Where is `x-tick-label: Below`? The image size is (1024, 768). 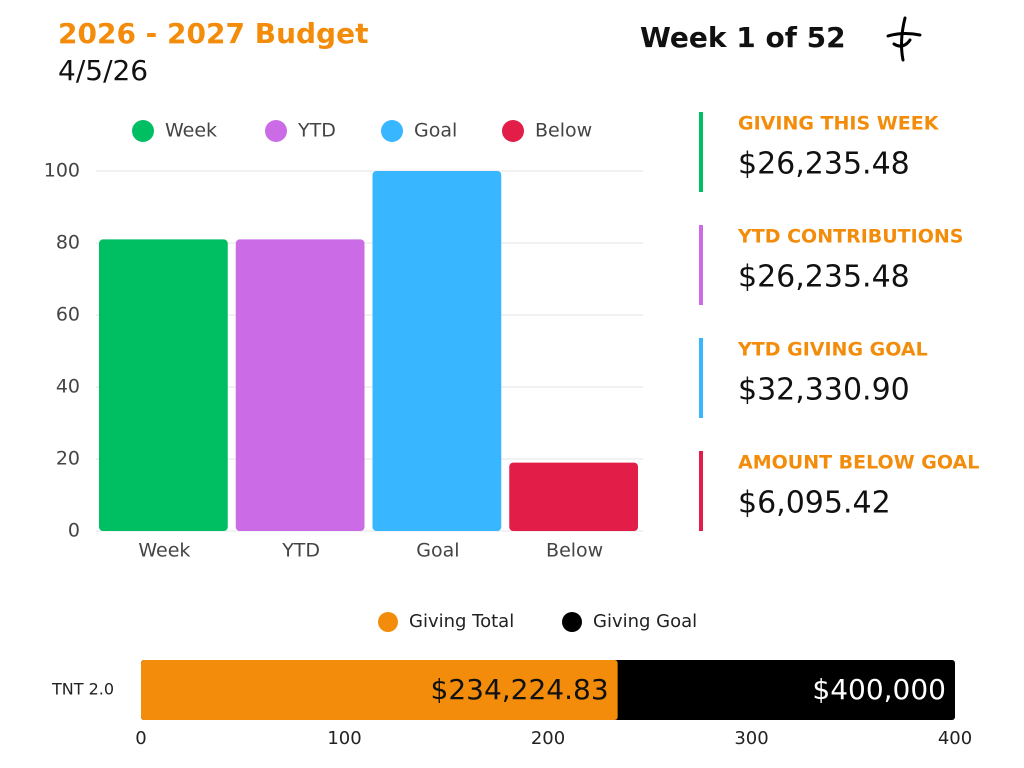
x-tick-label: Below is located at coordinates (574, 551).